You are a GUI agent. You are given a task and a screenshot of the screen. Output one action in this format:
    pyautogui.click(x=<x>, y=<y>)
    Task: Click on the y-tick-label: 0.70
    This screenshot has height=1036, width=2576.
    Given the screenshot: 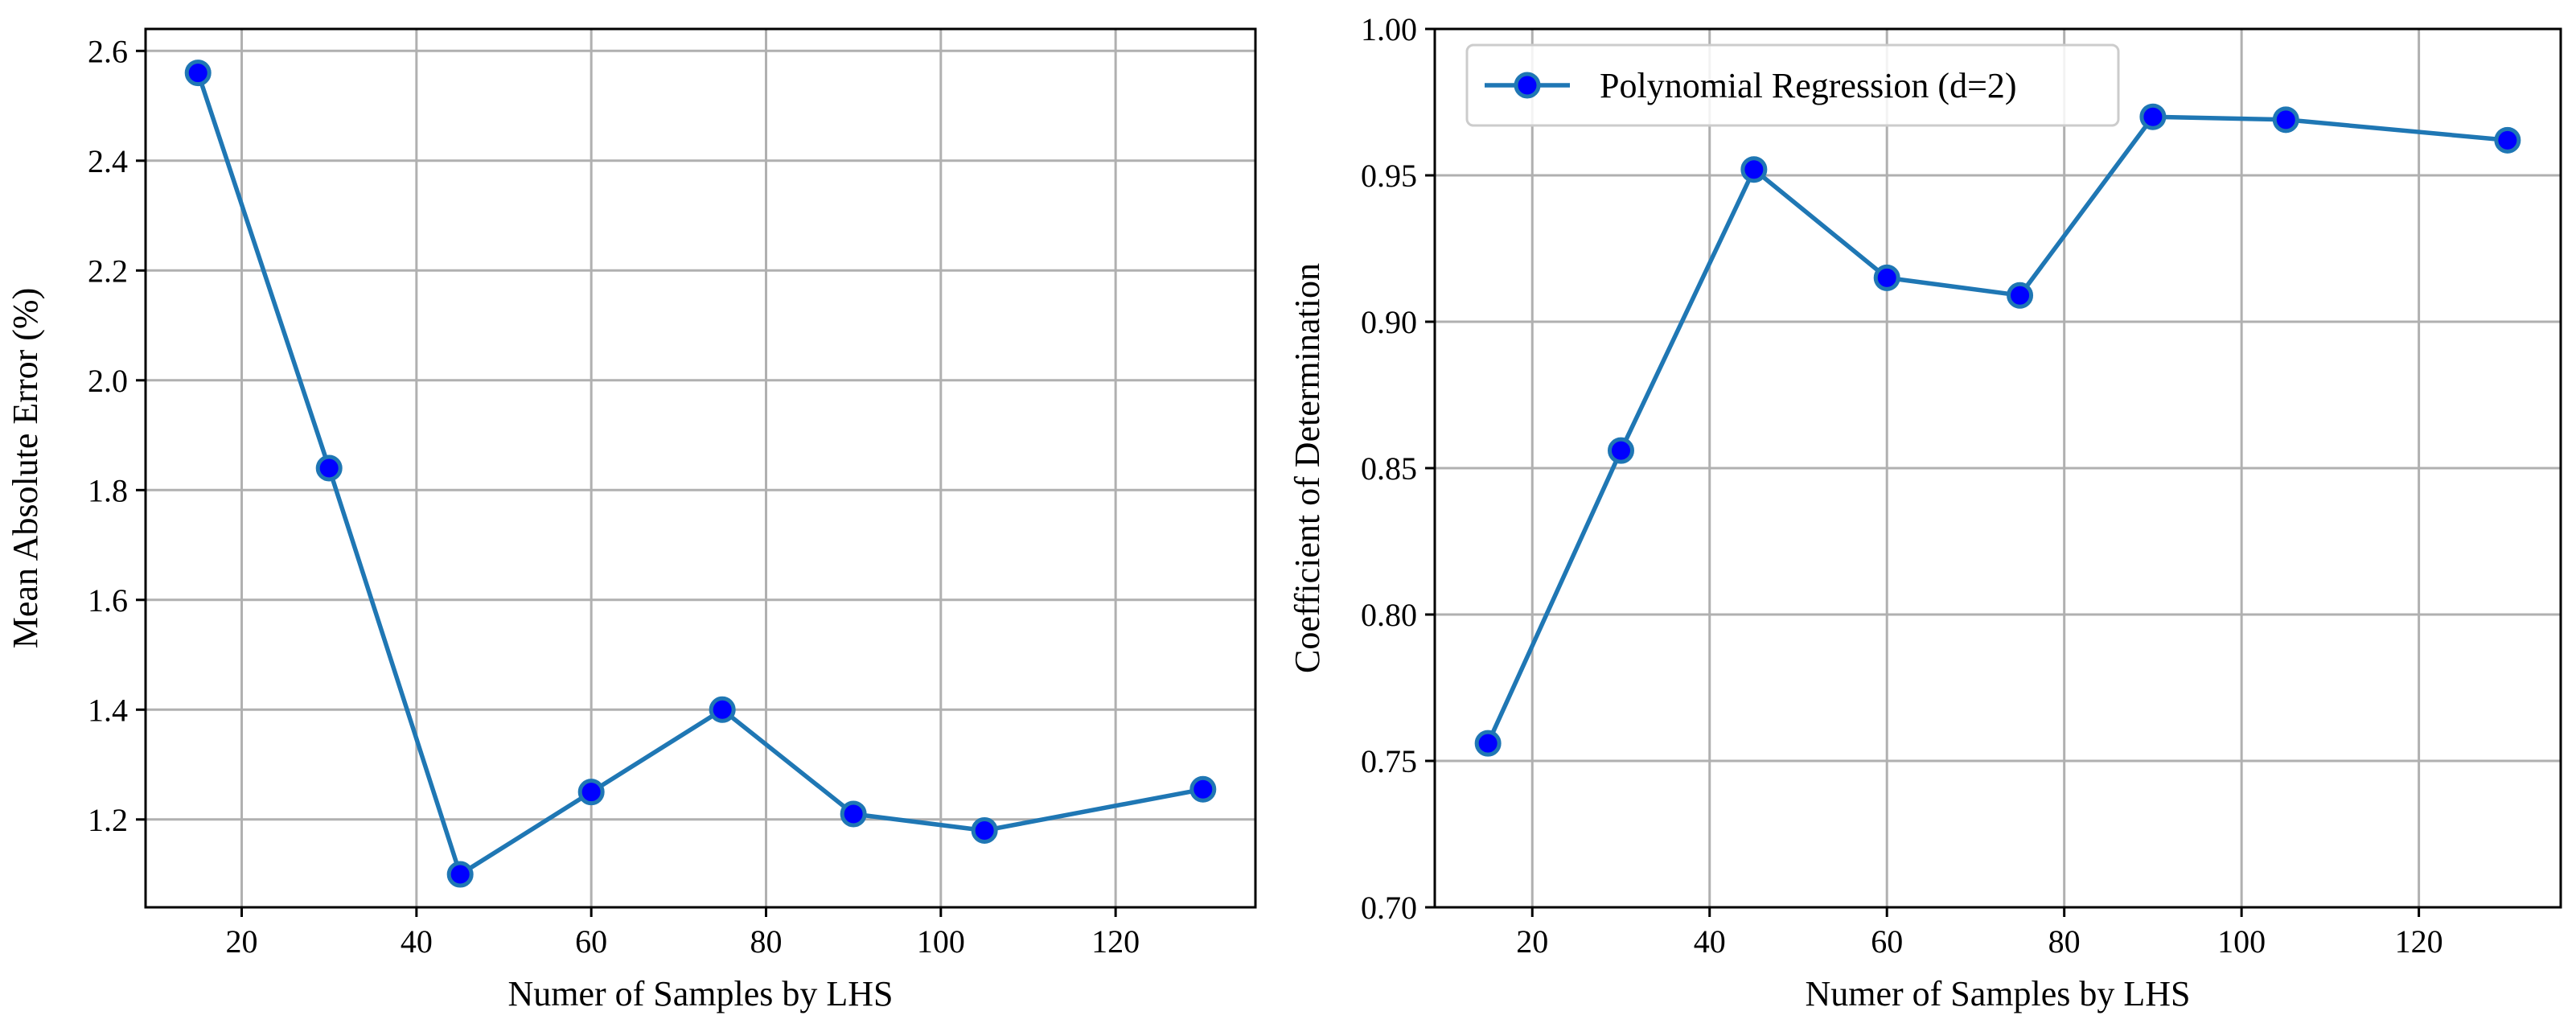 What is the action you would take?
    pyautogui.click(x=1389, y=908)
    